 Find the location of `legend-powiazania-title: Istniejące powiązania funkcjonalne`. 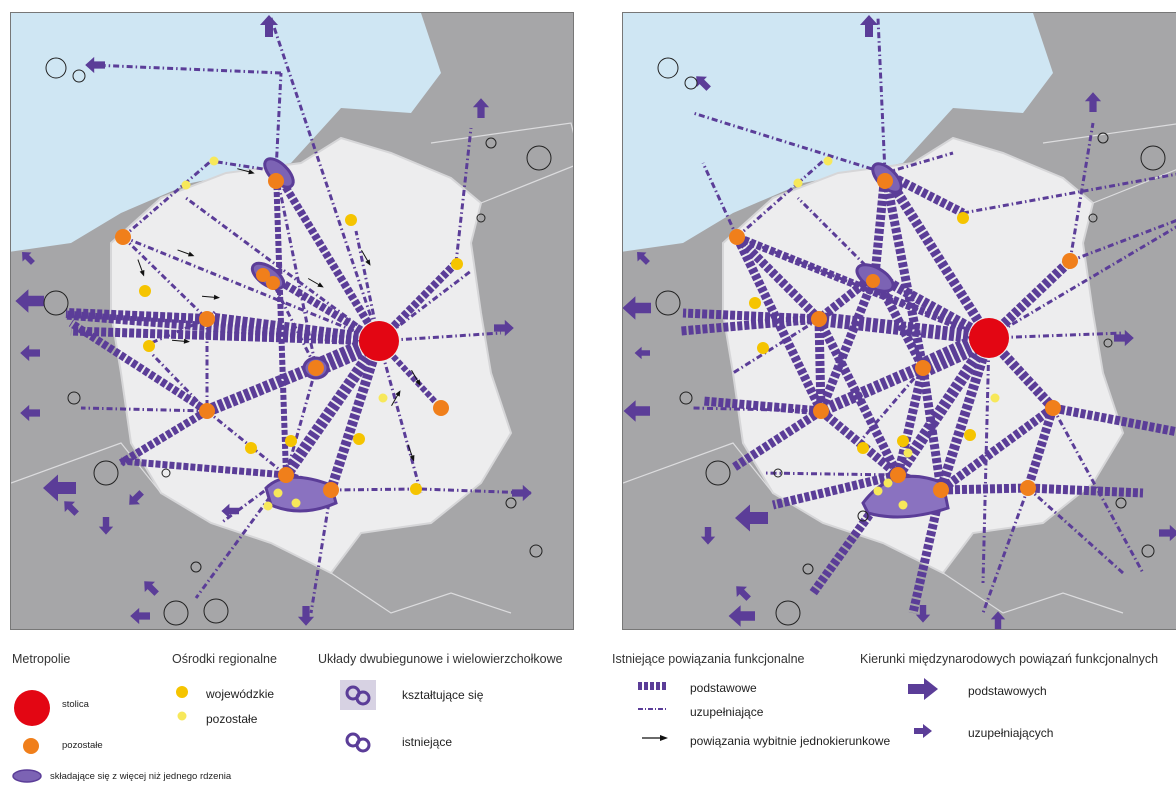

legend-powiazania-title: Istniejące powiązania funkcjonalne is located at coordinates (708, 659).